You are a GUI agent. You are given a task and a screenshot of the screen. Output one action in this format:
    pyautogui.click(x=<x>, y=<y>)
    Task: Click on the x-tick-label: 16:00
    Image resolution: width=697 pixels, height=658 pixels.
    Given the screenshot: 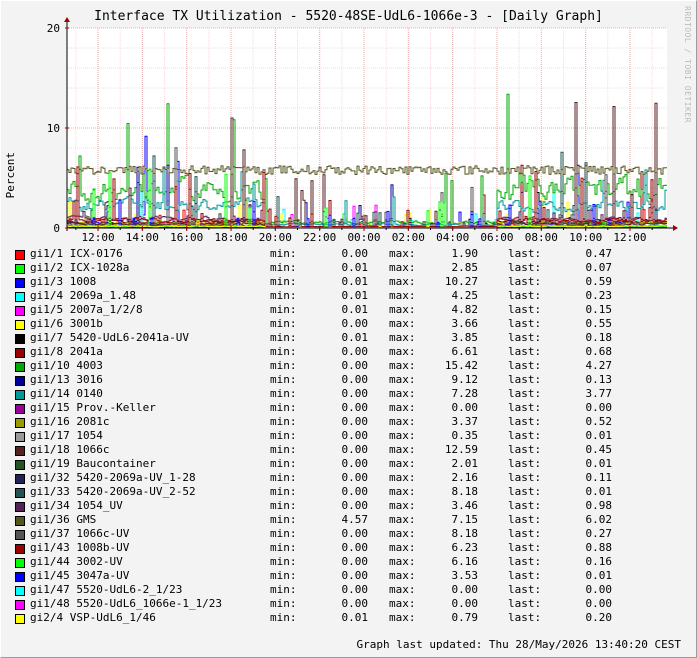 What is the action you would take?
    pyautogui.click(x=186, y=237)
    